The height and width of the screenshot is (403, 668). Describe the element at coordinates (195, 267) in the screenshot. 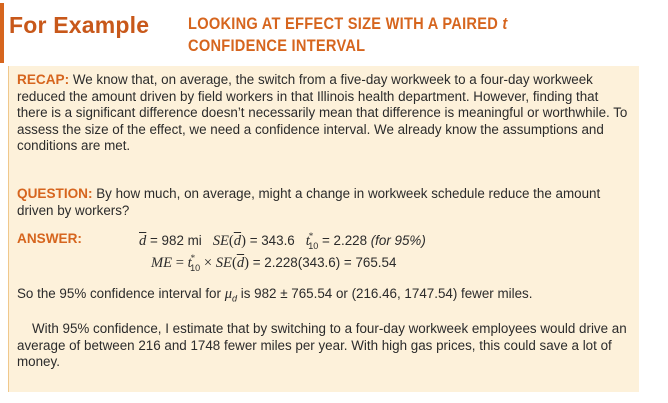

I see `t-df-2: 10` at that location.